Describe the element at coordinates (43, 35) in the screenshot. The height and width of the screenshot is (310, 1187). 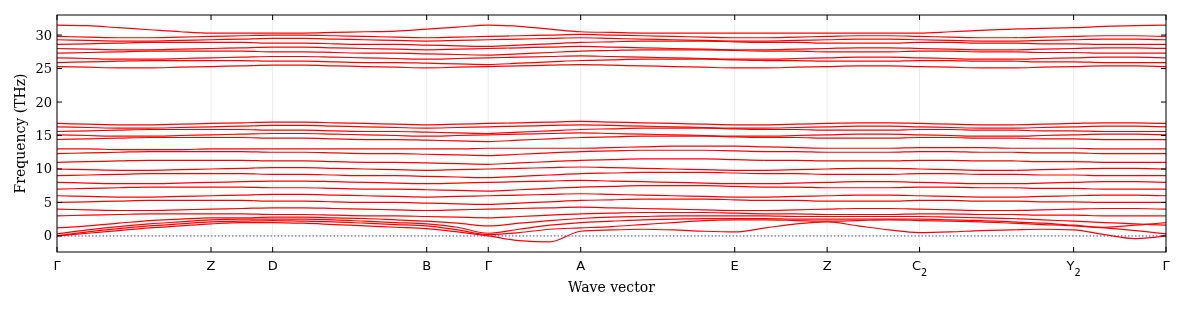
I see `y-tick-label: 30` at that location.